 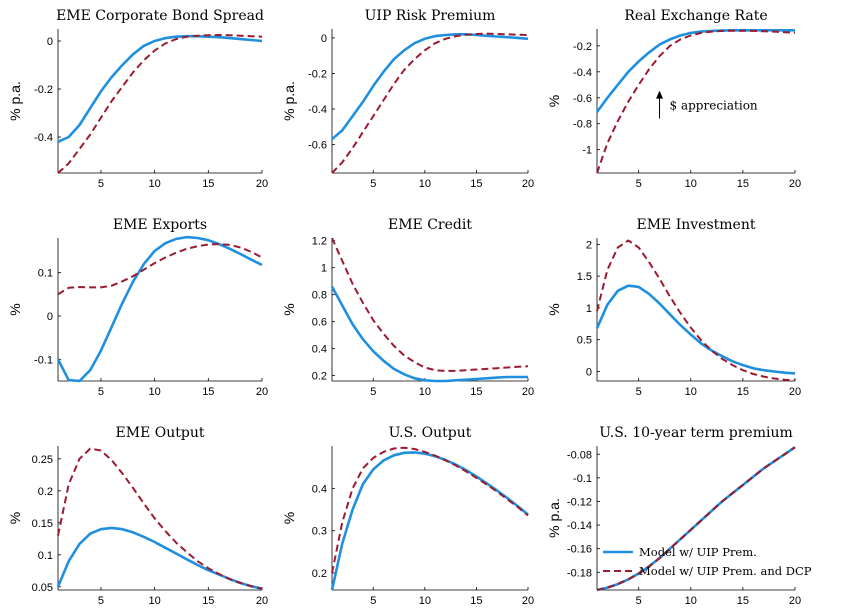 What do you see at coordinates (160, 225) in the screenshot?
I see `chart-title: EME Exports` at bounding box center [160, 225].